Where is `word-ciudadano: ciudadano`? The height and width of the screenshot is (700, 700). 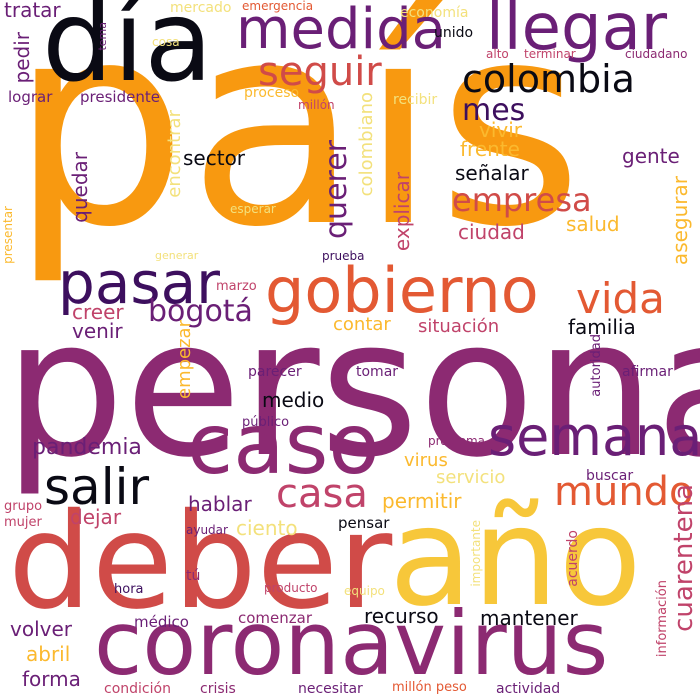 word-ciudadano: ciudadano is located at coordinates (656, 54).